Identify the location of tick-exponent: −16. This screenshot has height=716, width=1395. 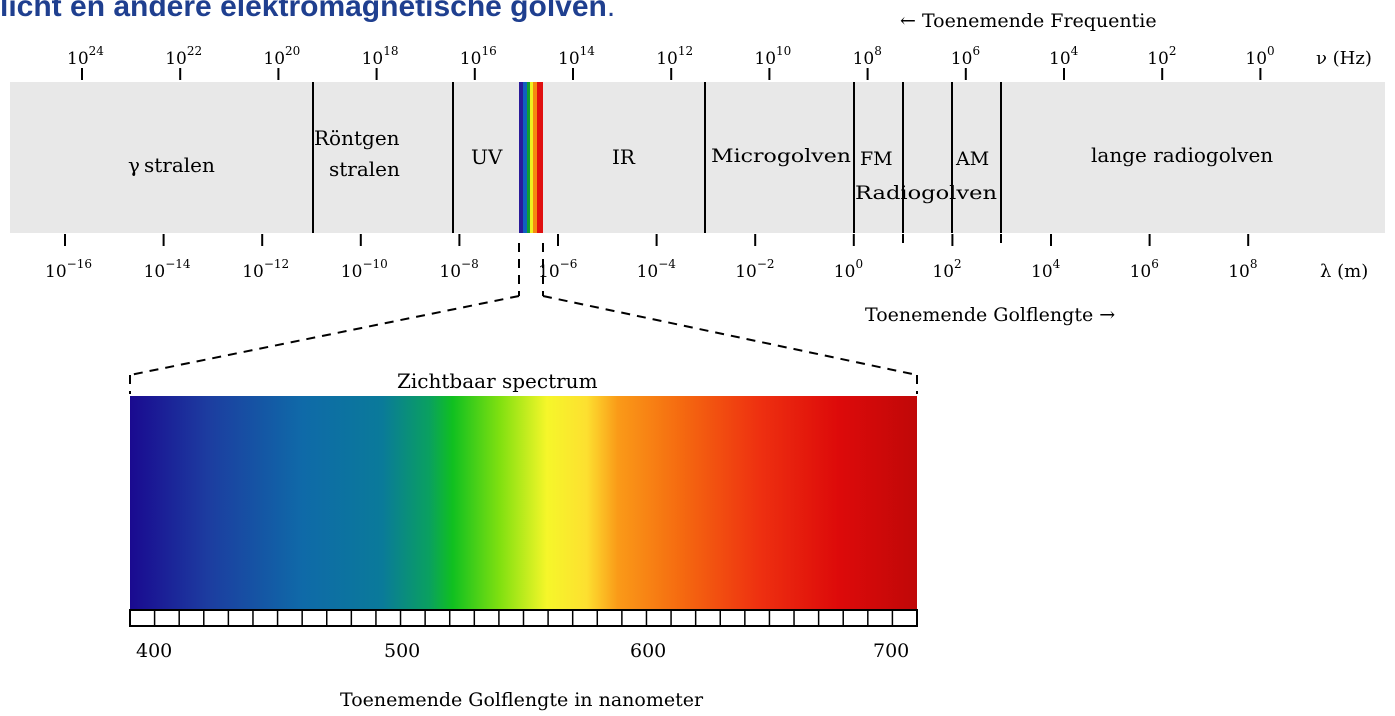
(79, 264).